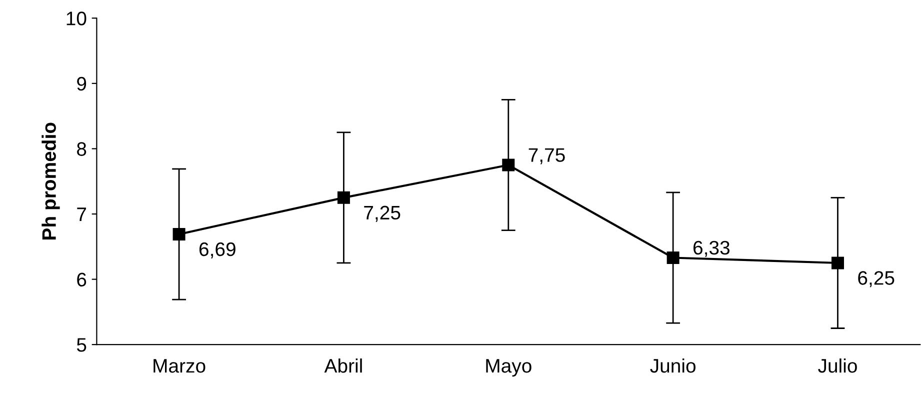 The width and height of the screenshot is (921, 403). Describe the element at coordinates (81, 83) in the screenshot. I see `y-tick-label: 9` at that location.